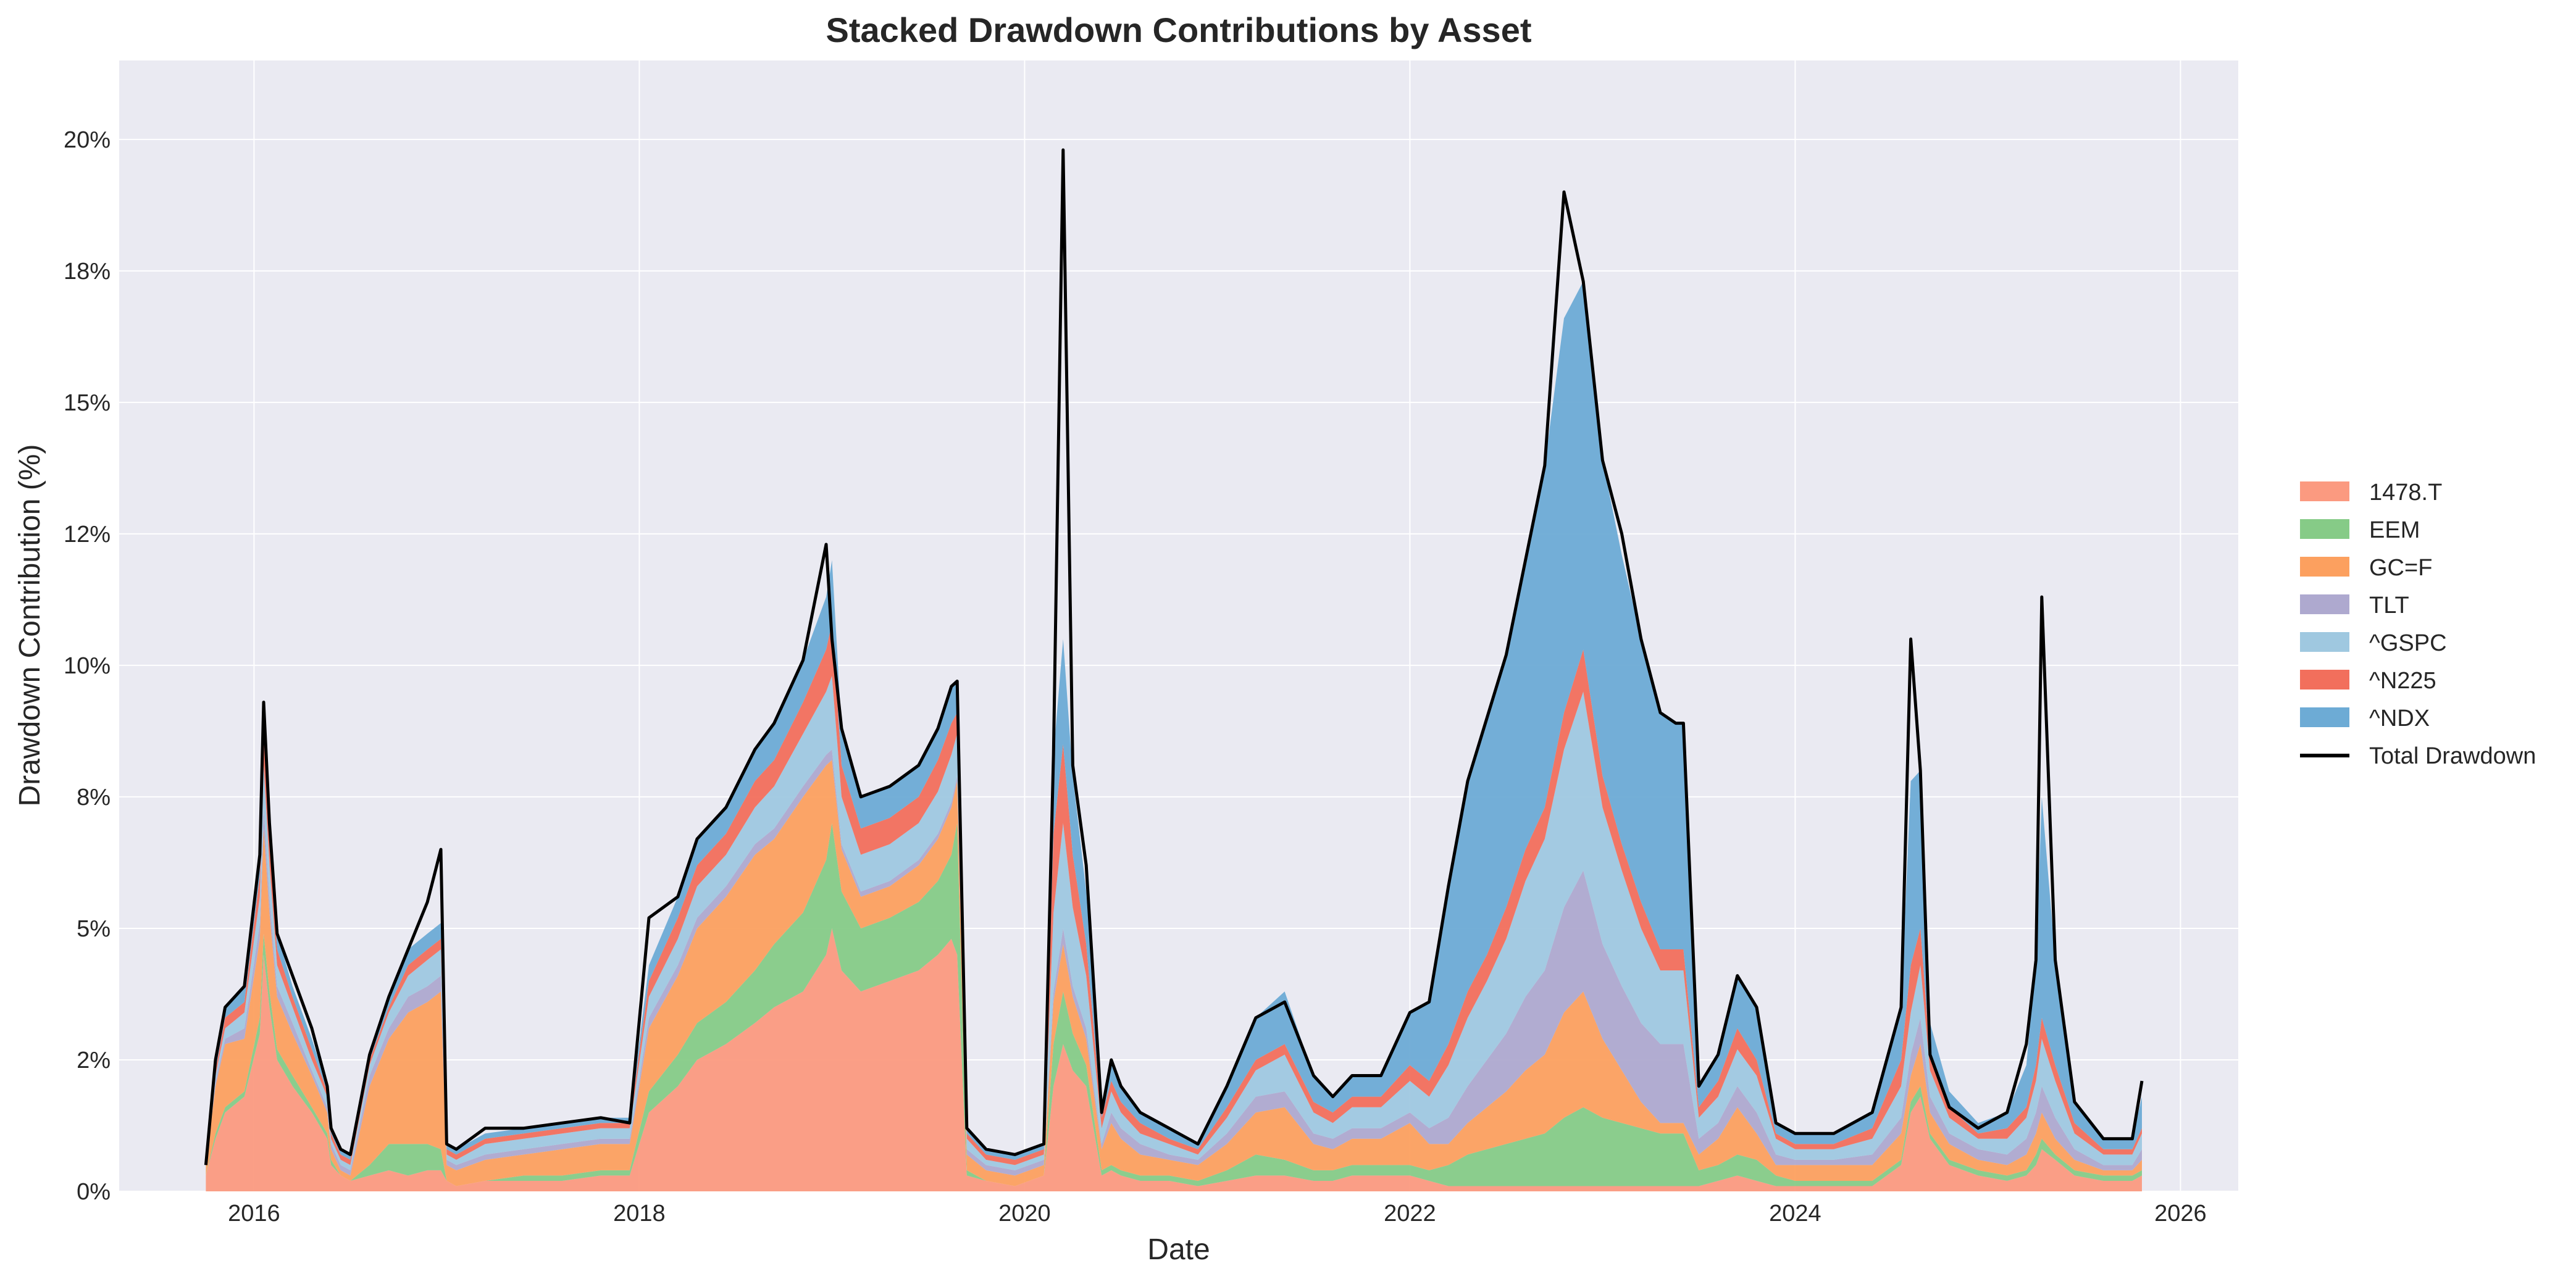 The image size is (2576, 1279). I want to click on y-tick-label: 0%, so click(94, 1192).